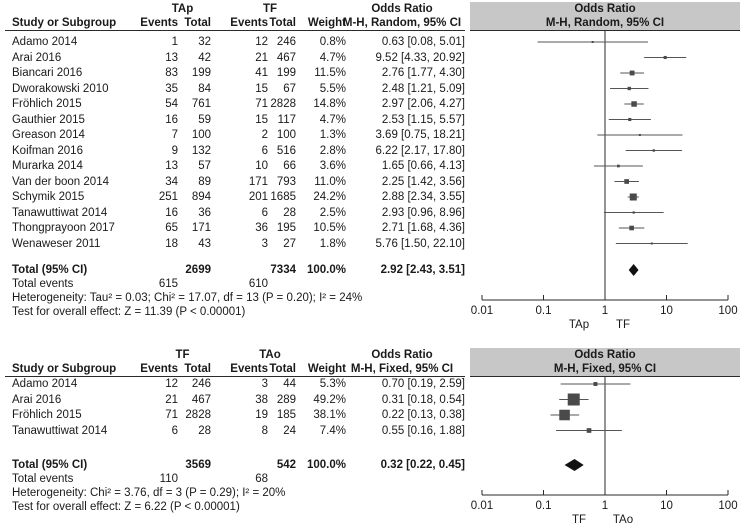  What do you see at coordinates (423, 197) in the screenshot?
I see `study-odds-ratio-ci: 2.88 [2.34, 3.55]` at bounding box center [423, 197].